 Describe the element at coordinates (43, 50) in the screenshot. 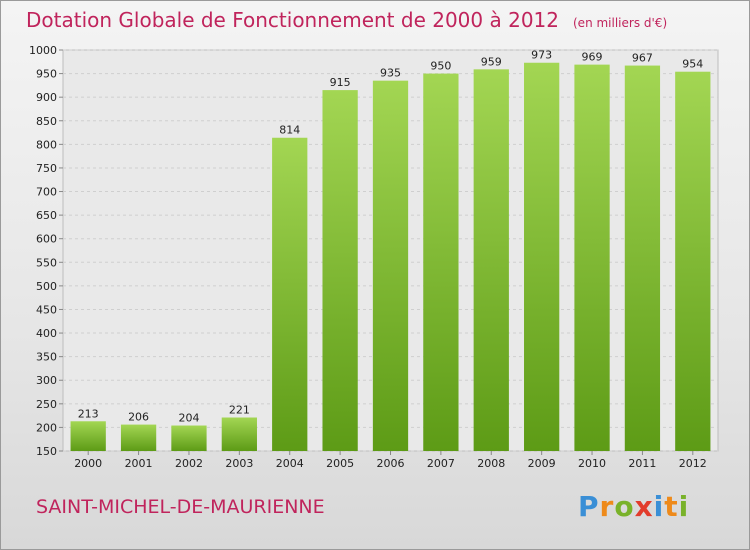

I see `y-tick-label: 1000` at that location.